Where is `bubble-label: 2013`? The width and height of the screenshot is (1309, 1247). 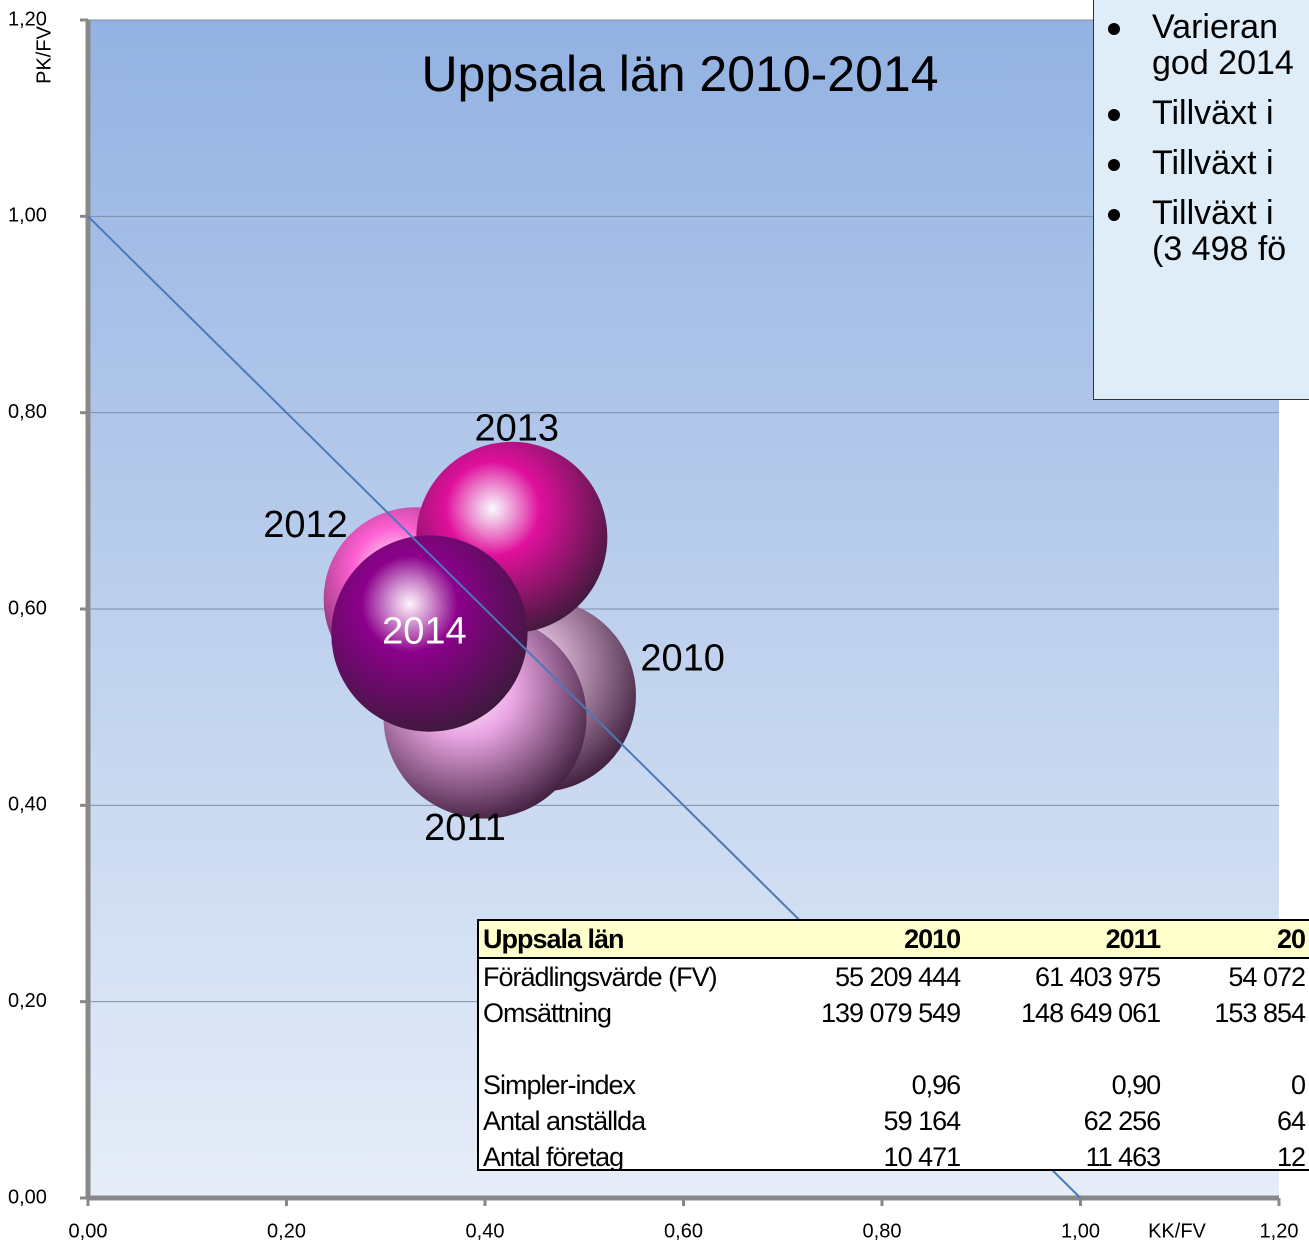 bubble-label: 2013 is located at coordinates (517, 428).